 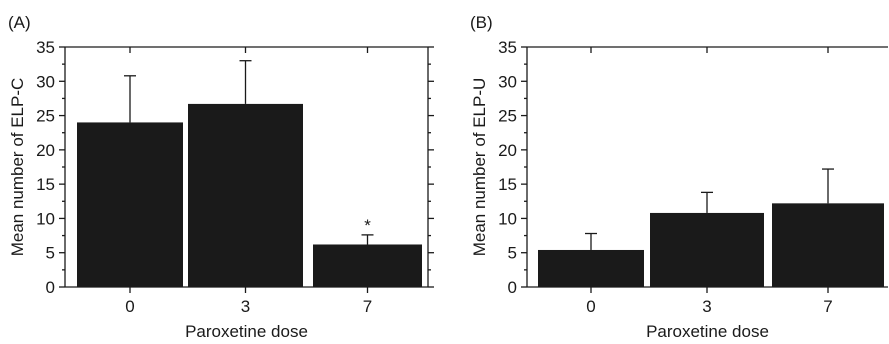 I want to click on panel-b-ytick-label: 35, so click(x=507, y=47).